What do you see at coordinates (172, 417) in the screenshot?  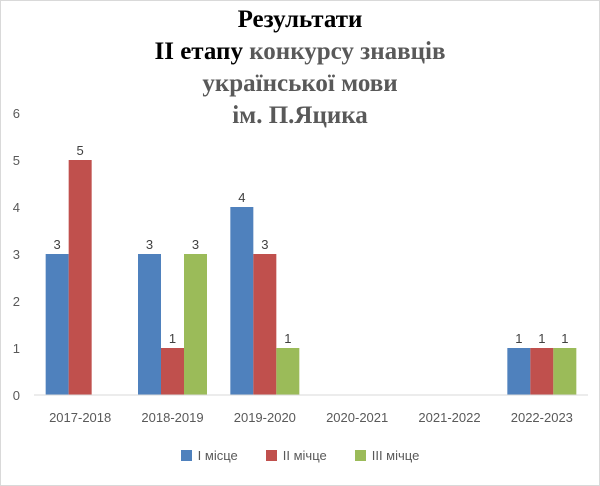 I see `x-tick-label: 2018-2019` at bounding box center [172, 417].